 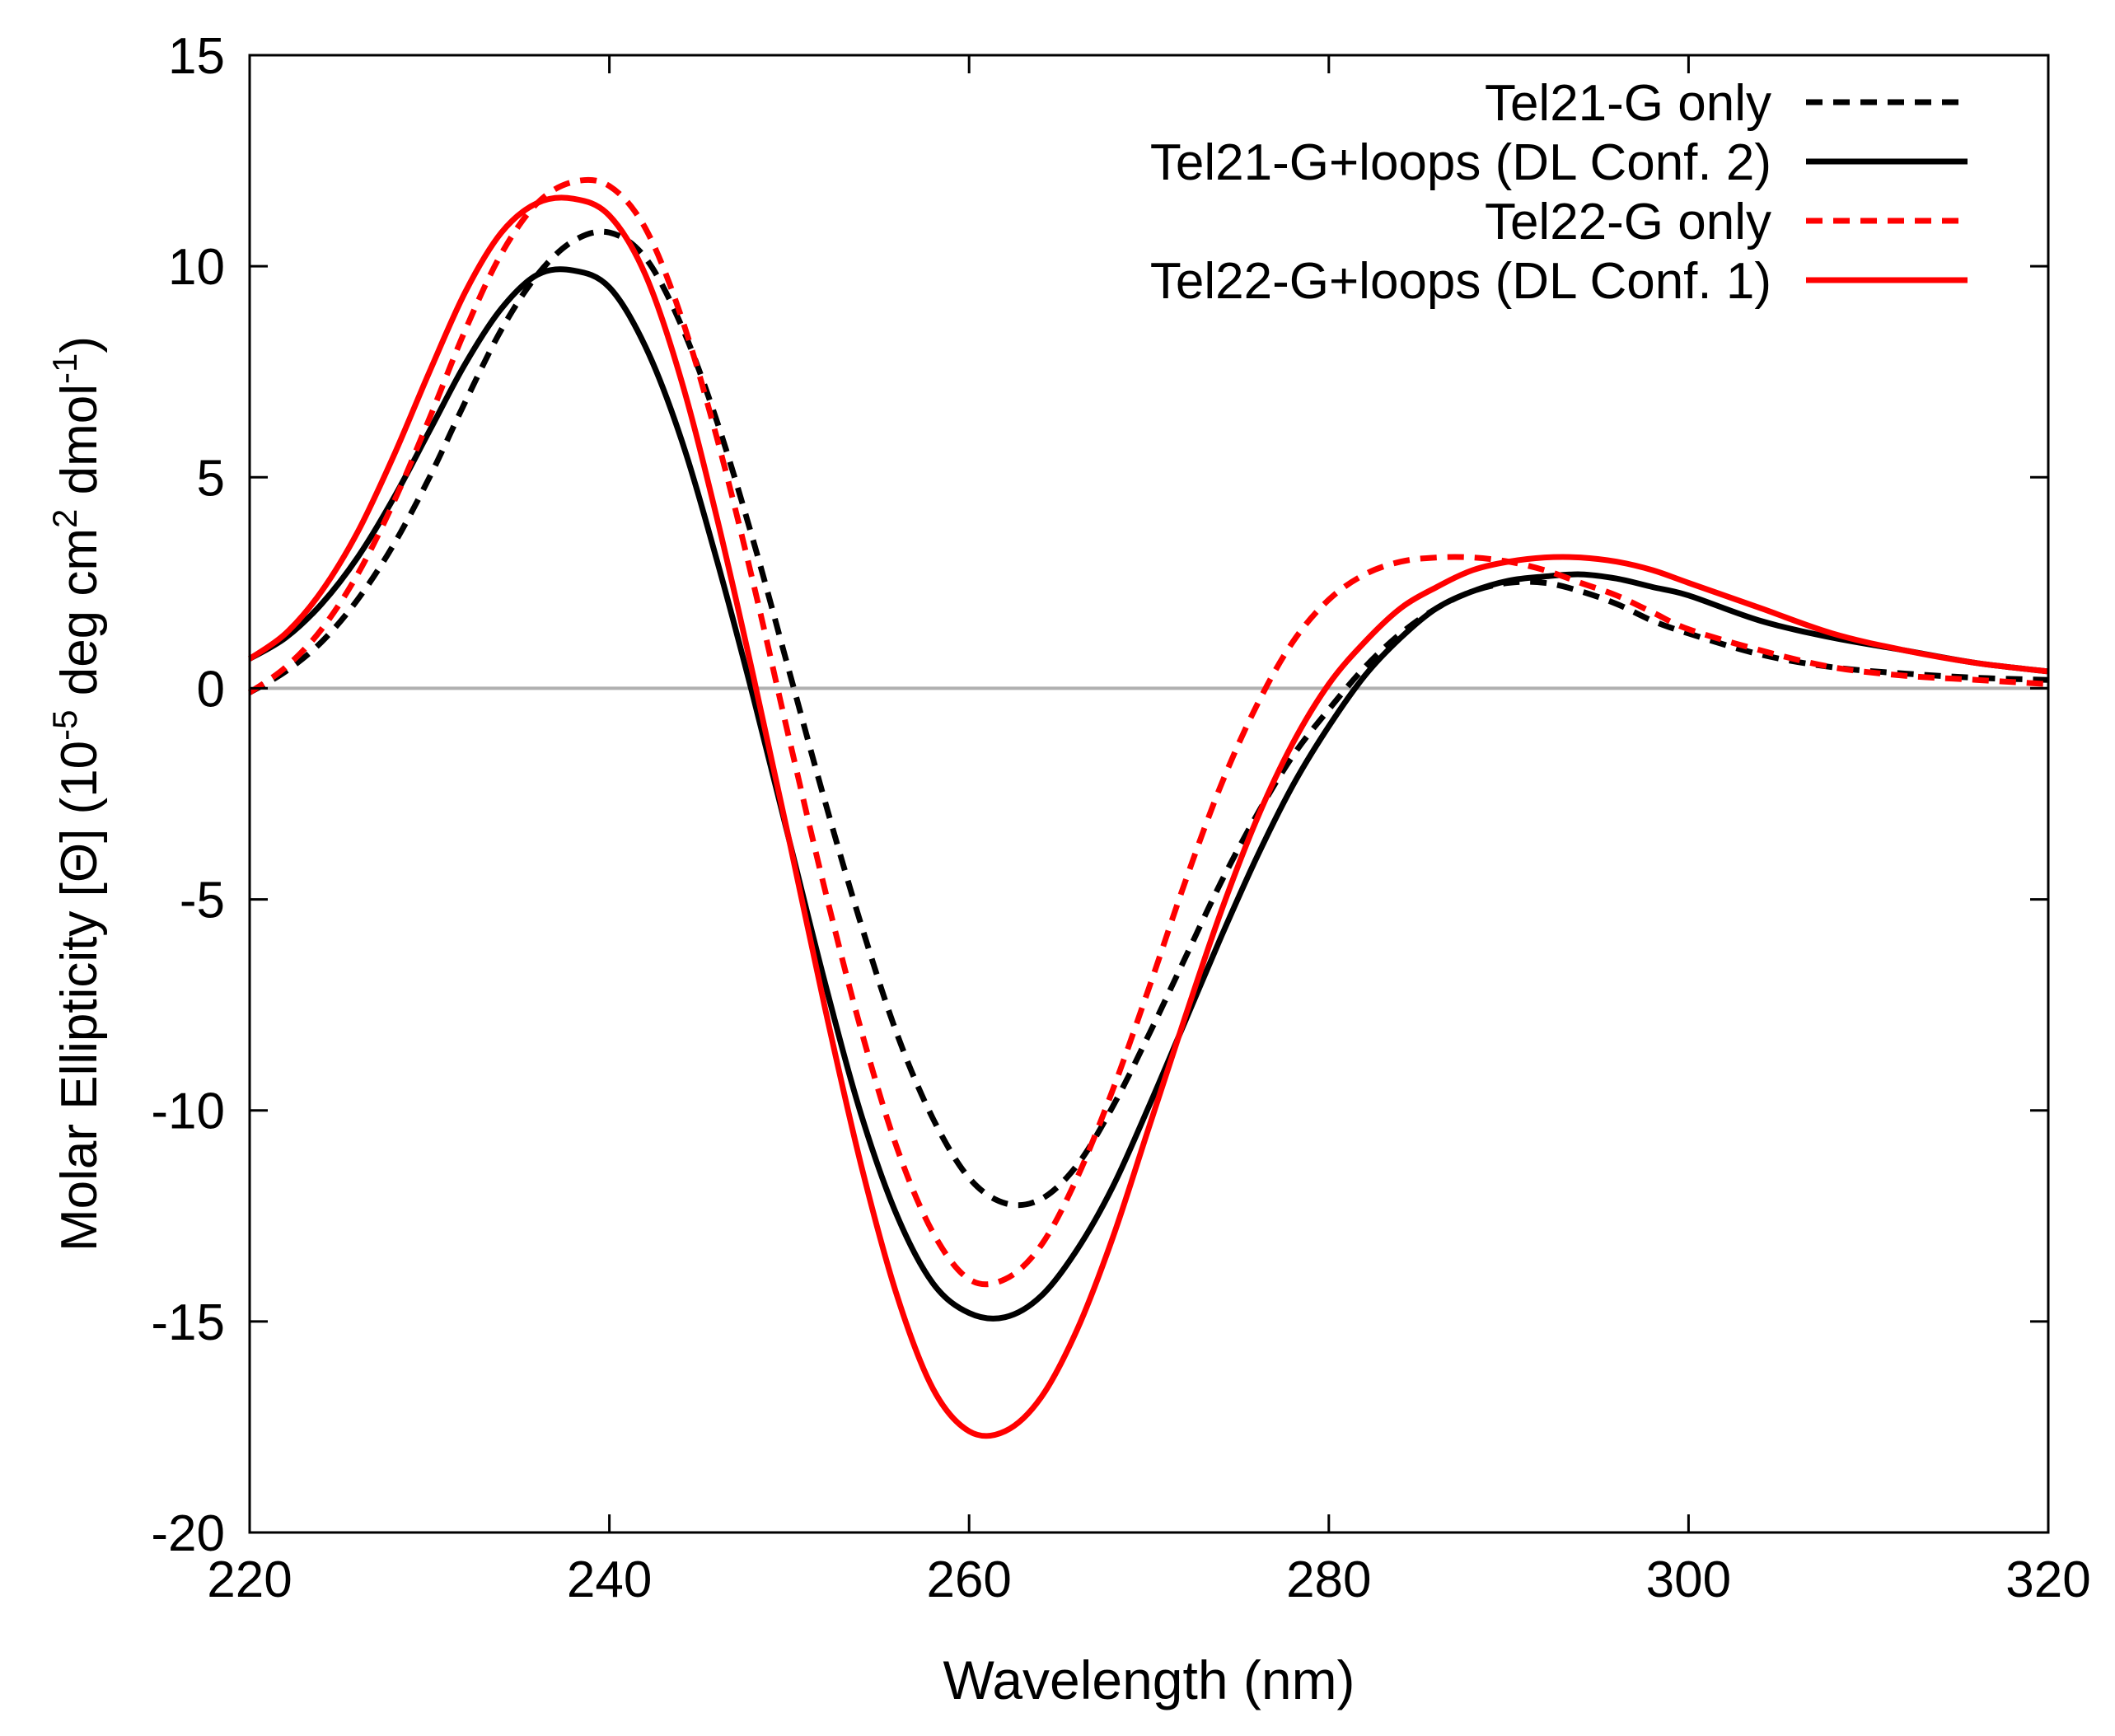 What do you see at coordinates (79, 996) in the screenshot?
I see `y-axis-title-main: Molar Ellipticity [Θ] (10` at bounding box center [79, 996].